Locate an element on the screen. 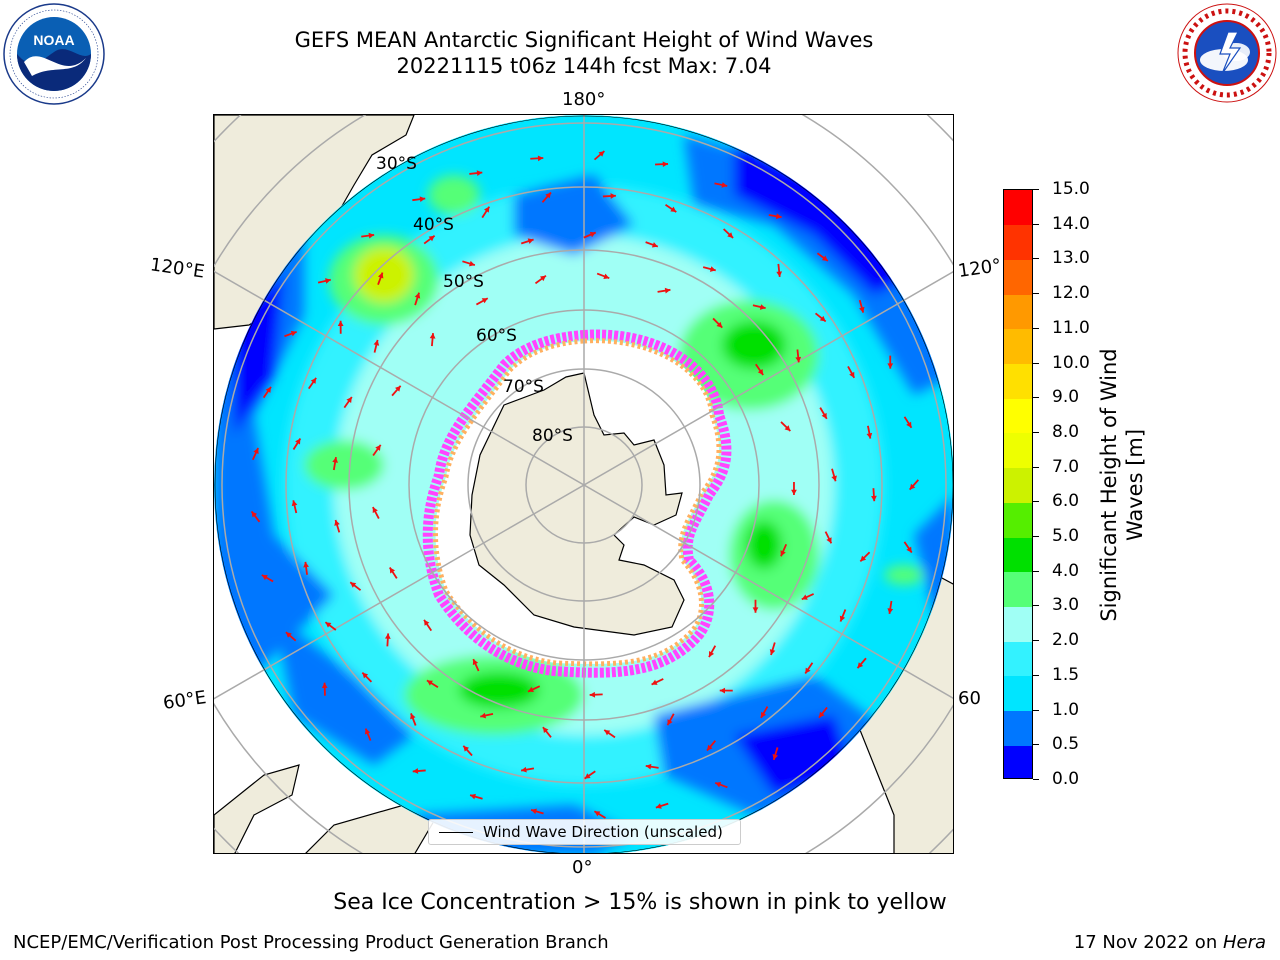  colorbar-tick-label: 6.0 is located at coordinates (1066, 501).